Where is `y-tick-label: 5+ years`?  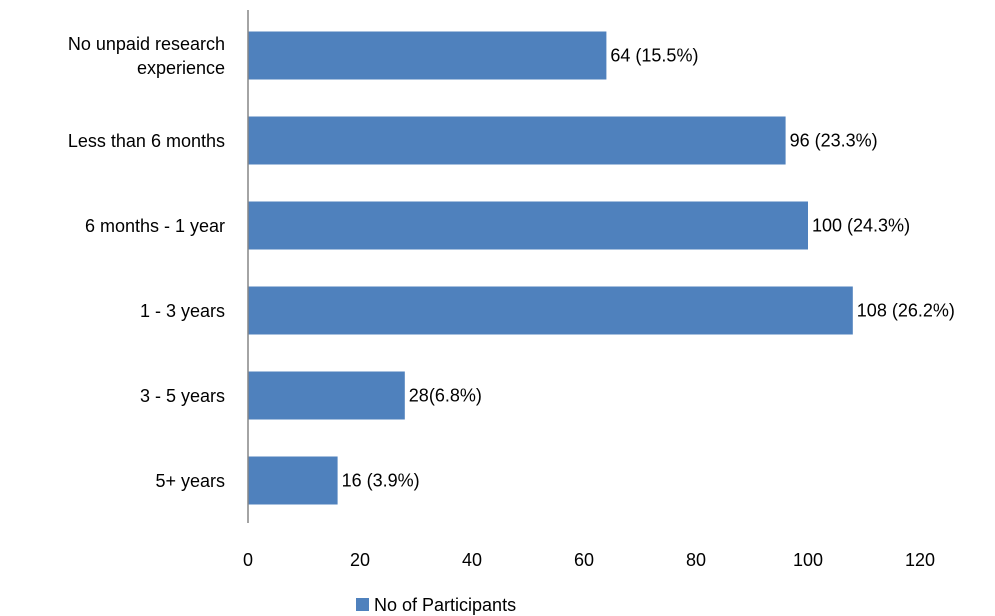
y-tick-label: 5+ years is located at coordinates (190, 480).